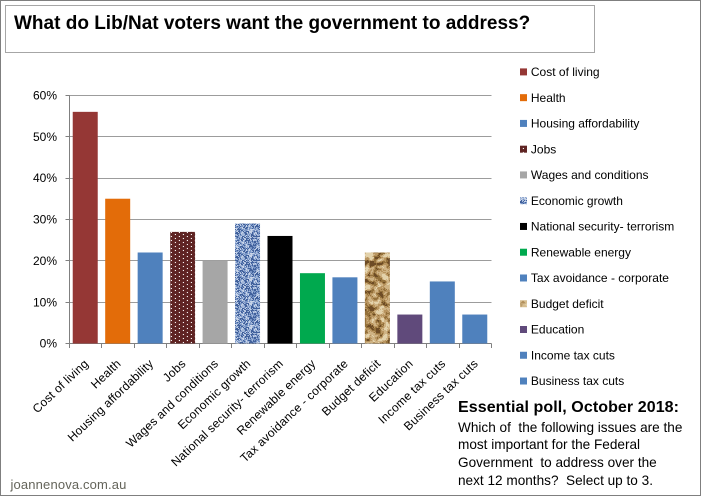  What do you see at coordinates (585, 124) in the screenshot?
I see `svg-text: Housing affordability` at bounding box center [585, 124].